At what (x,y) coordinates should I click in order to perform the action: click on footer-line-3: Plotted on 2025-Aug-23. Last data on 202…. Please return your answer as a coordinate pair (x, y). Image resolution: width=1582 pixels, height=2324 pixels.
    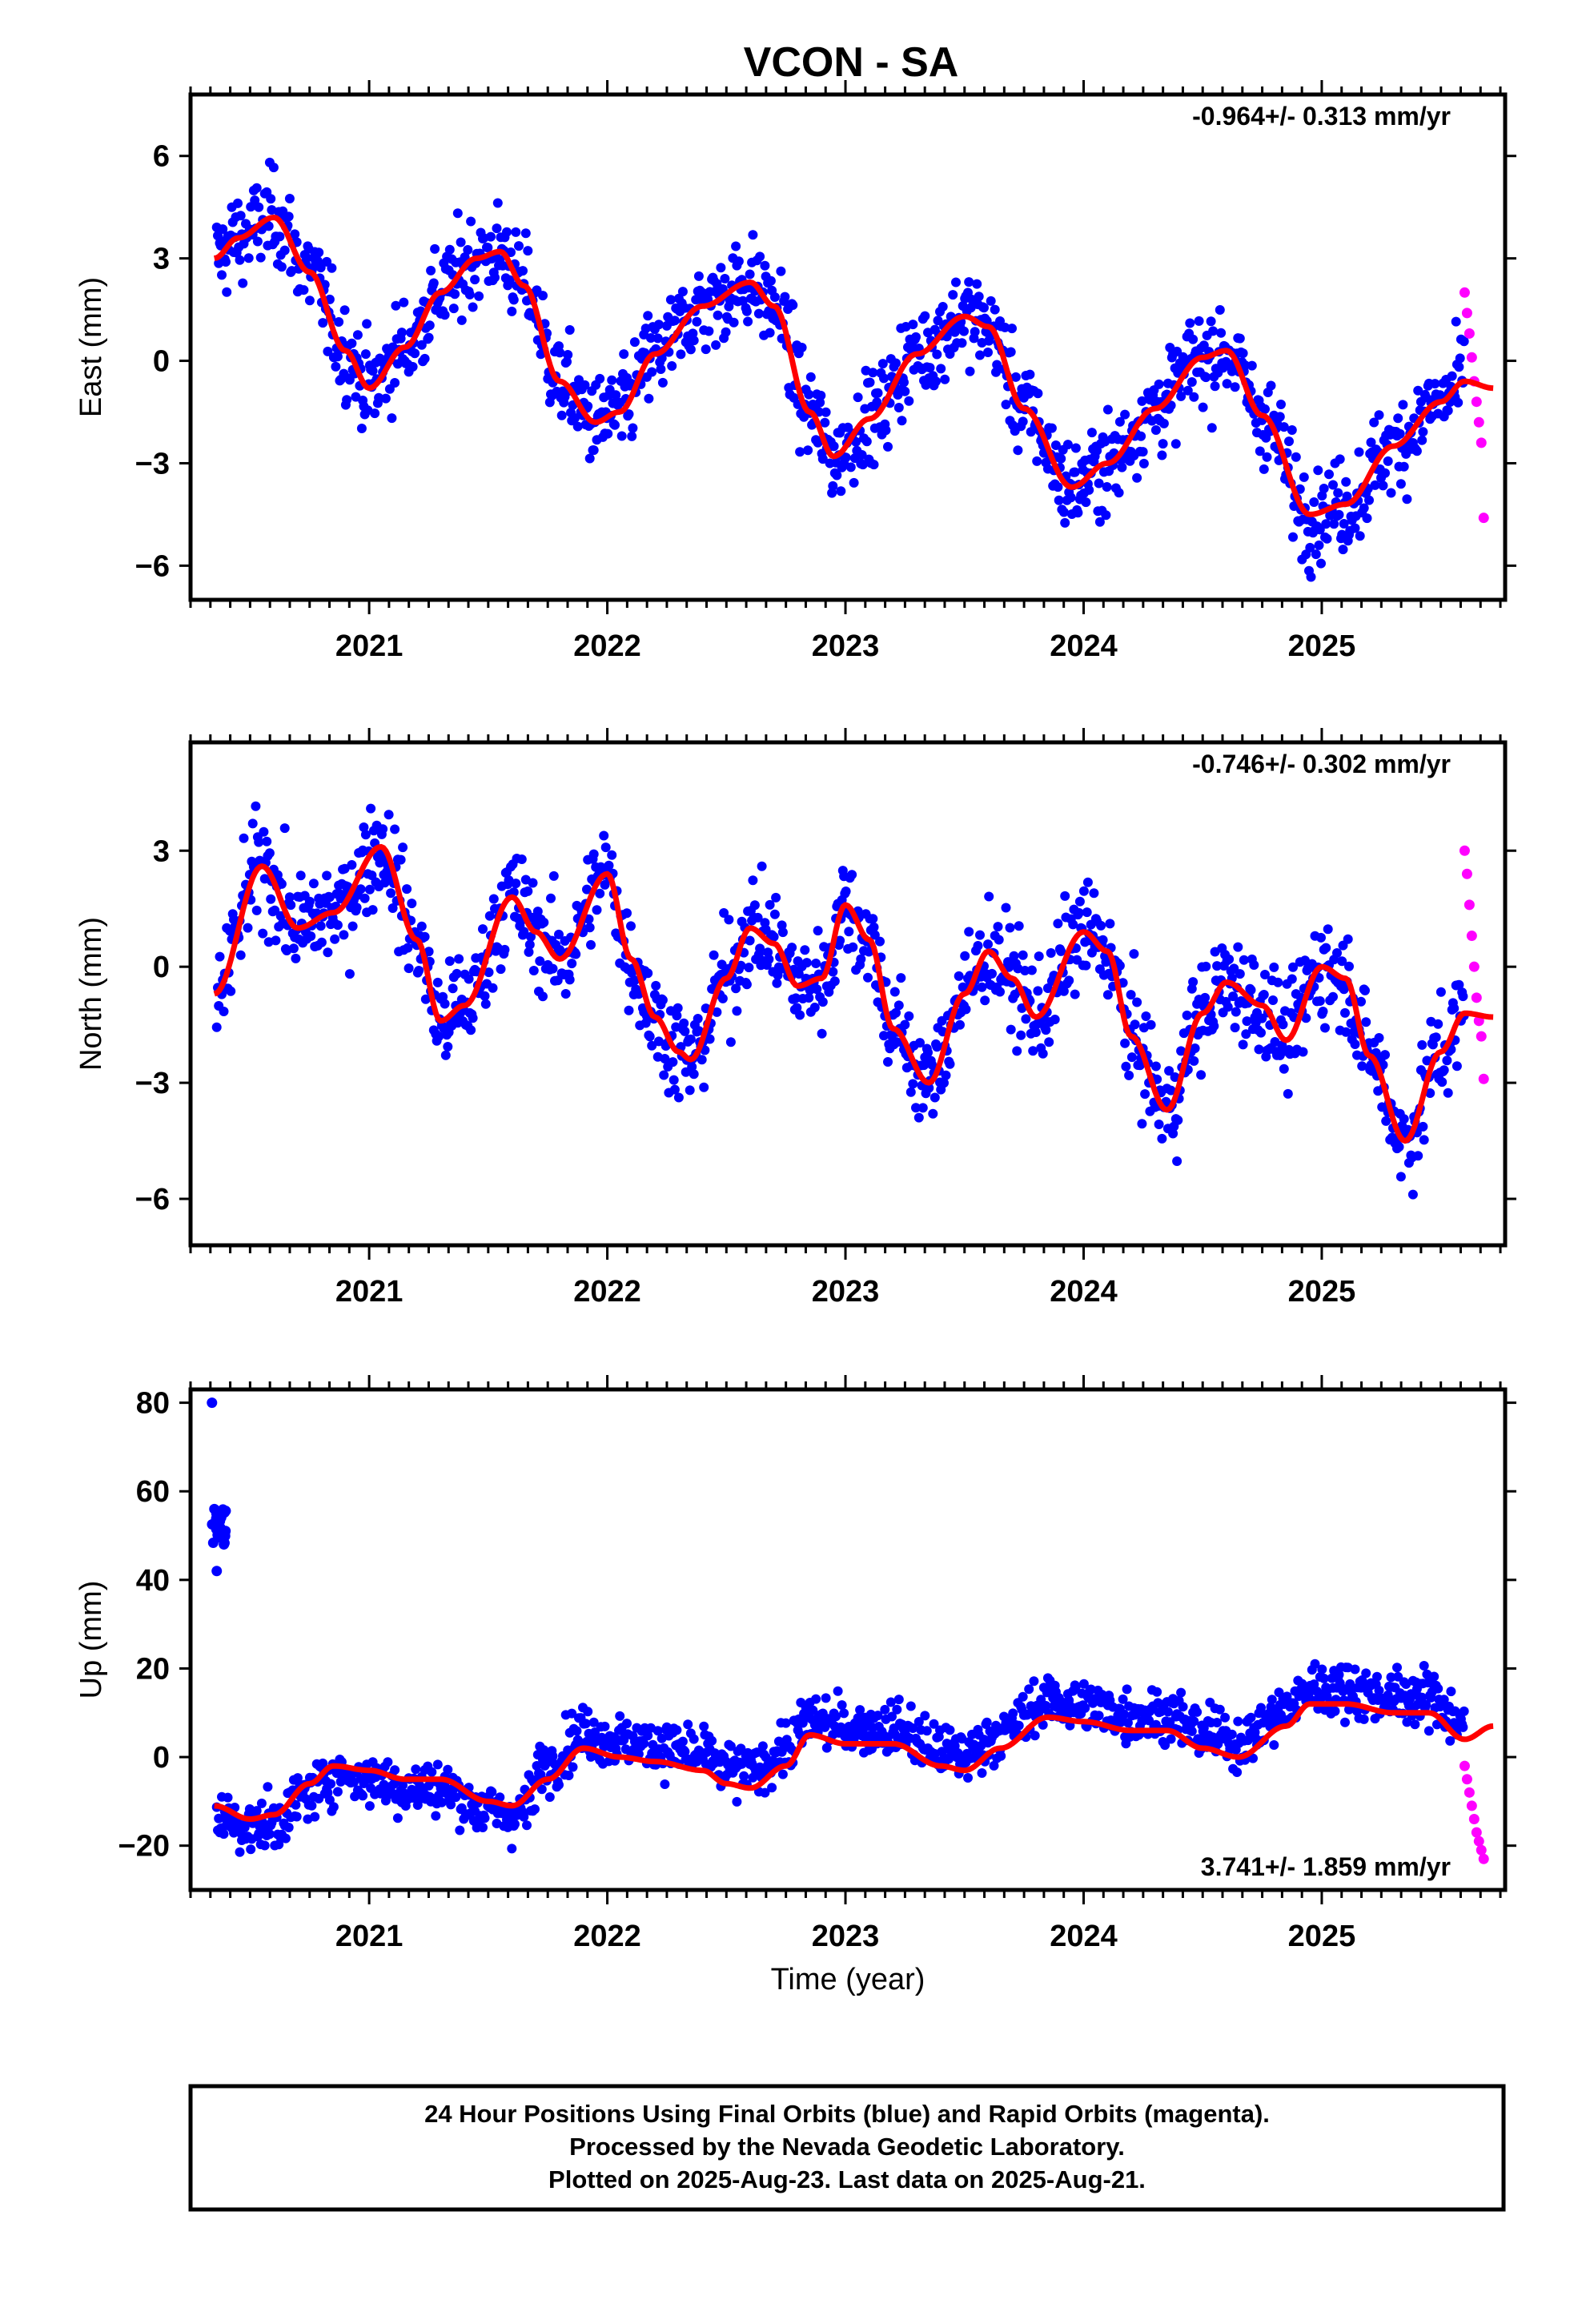
    Looking at the image, I should click on (847, 2179).